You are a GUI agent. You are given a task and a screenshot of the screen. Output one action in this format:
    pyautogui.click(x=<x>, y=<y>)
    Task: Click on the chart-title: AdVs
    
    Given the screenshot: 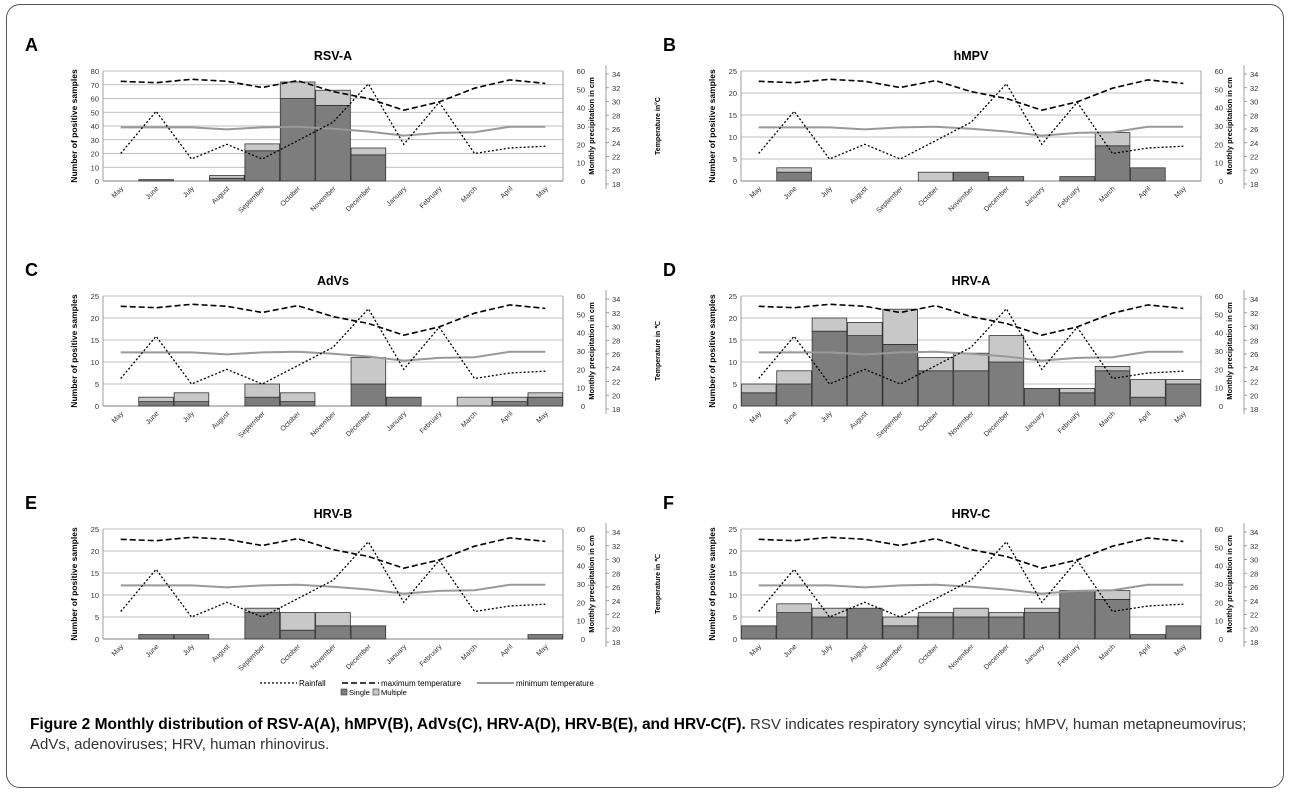 What is the action you would take?
    pyautogui.click(x=333, y=281)
    